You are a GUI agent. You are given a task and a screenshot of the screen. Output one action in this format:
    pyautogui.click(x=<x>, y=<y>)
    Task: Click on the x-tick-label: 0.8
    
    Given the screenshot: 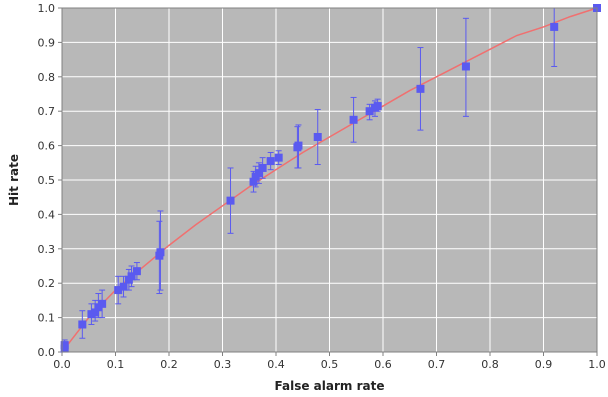 What is the action you would take?
    pyautogui.click(x=490, y=364)
    